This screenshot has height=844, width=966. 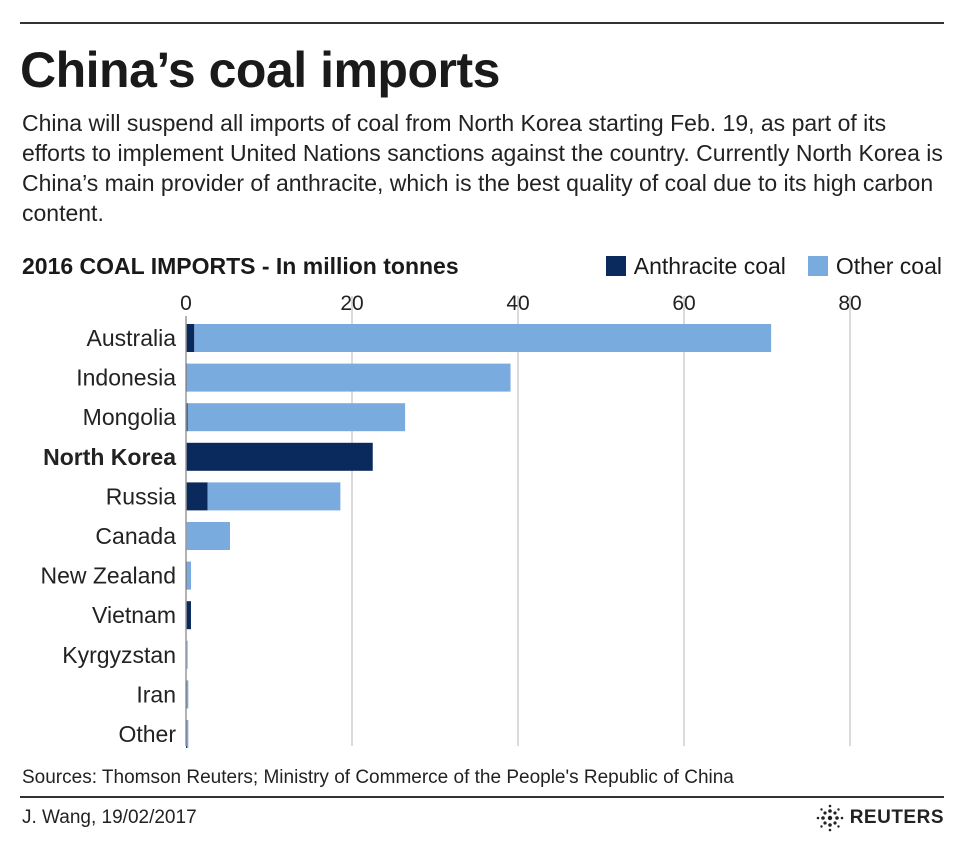 What do you see at coordinates (187, 694) in the screenshot?
I see `bar-iran-other` at bounding box center [187, 694].